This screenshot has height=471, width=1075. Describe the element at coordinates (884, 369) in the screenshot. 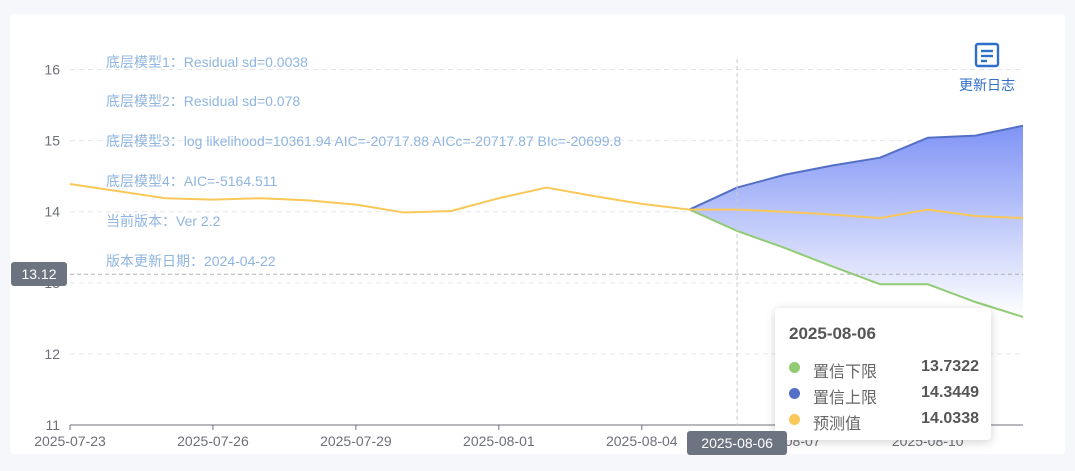

I see `tooltip-row-lower: 置信下限 13.7322` at that location.